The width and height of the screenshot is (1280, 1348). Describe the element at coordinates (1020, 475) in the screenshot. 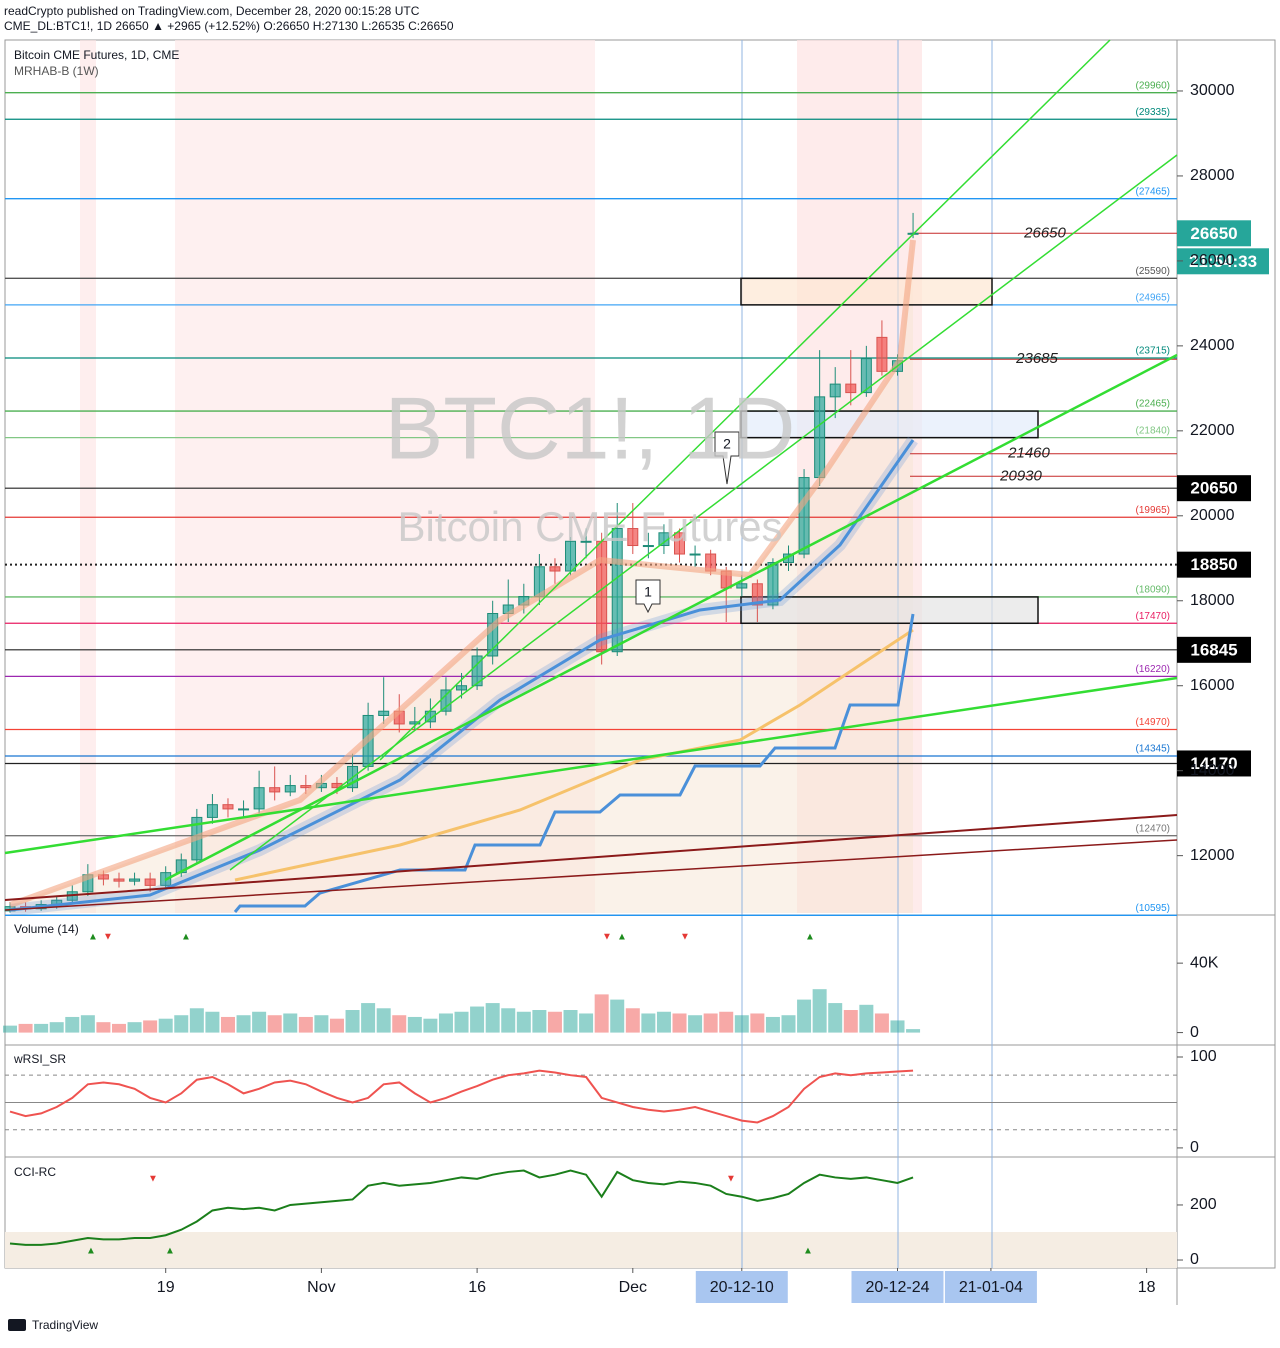

I see `annotation: 20930` at that location.